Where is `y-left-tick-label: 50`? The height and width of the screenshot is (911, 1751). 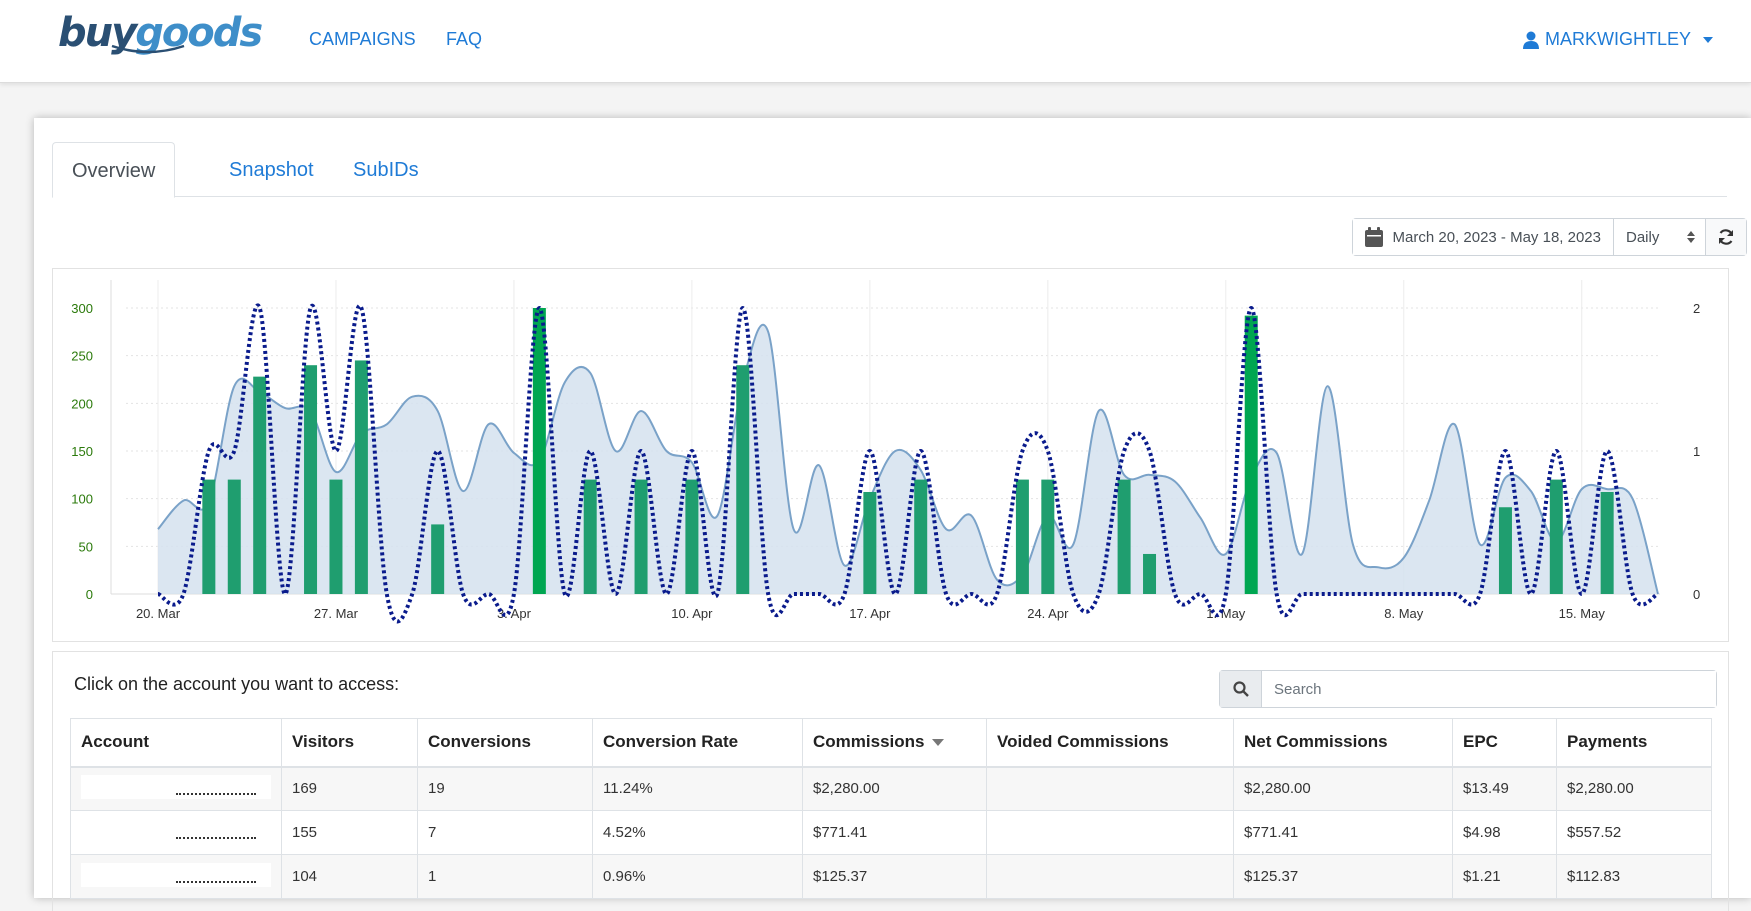 y-left-tick-label: 50 is located at coordinates (86, 546).